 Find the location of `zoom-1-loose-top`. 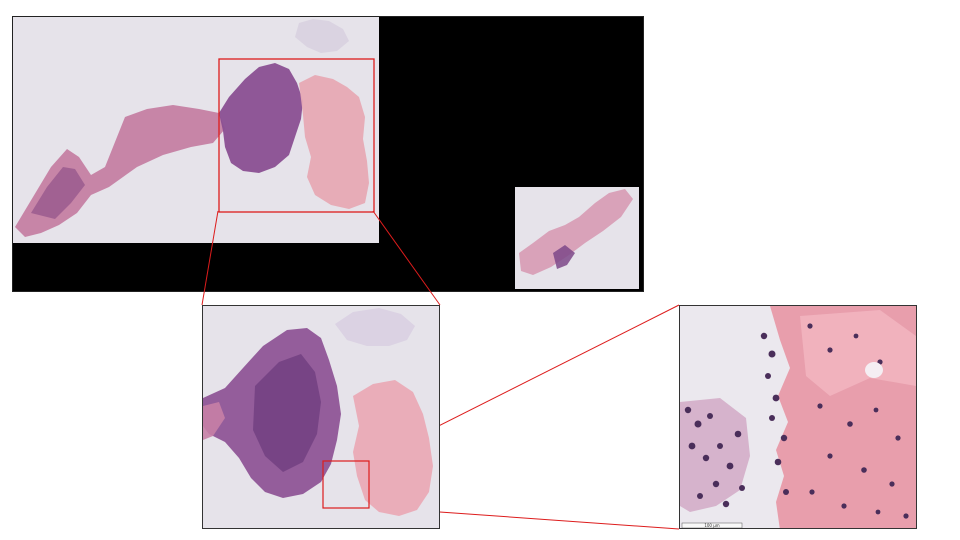

zoom-1-loose-top is located at coordinates (375, 327).